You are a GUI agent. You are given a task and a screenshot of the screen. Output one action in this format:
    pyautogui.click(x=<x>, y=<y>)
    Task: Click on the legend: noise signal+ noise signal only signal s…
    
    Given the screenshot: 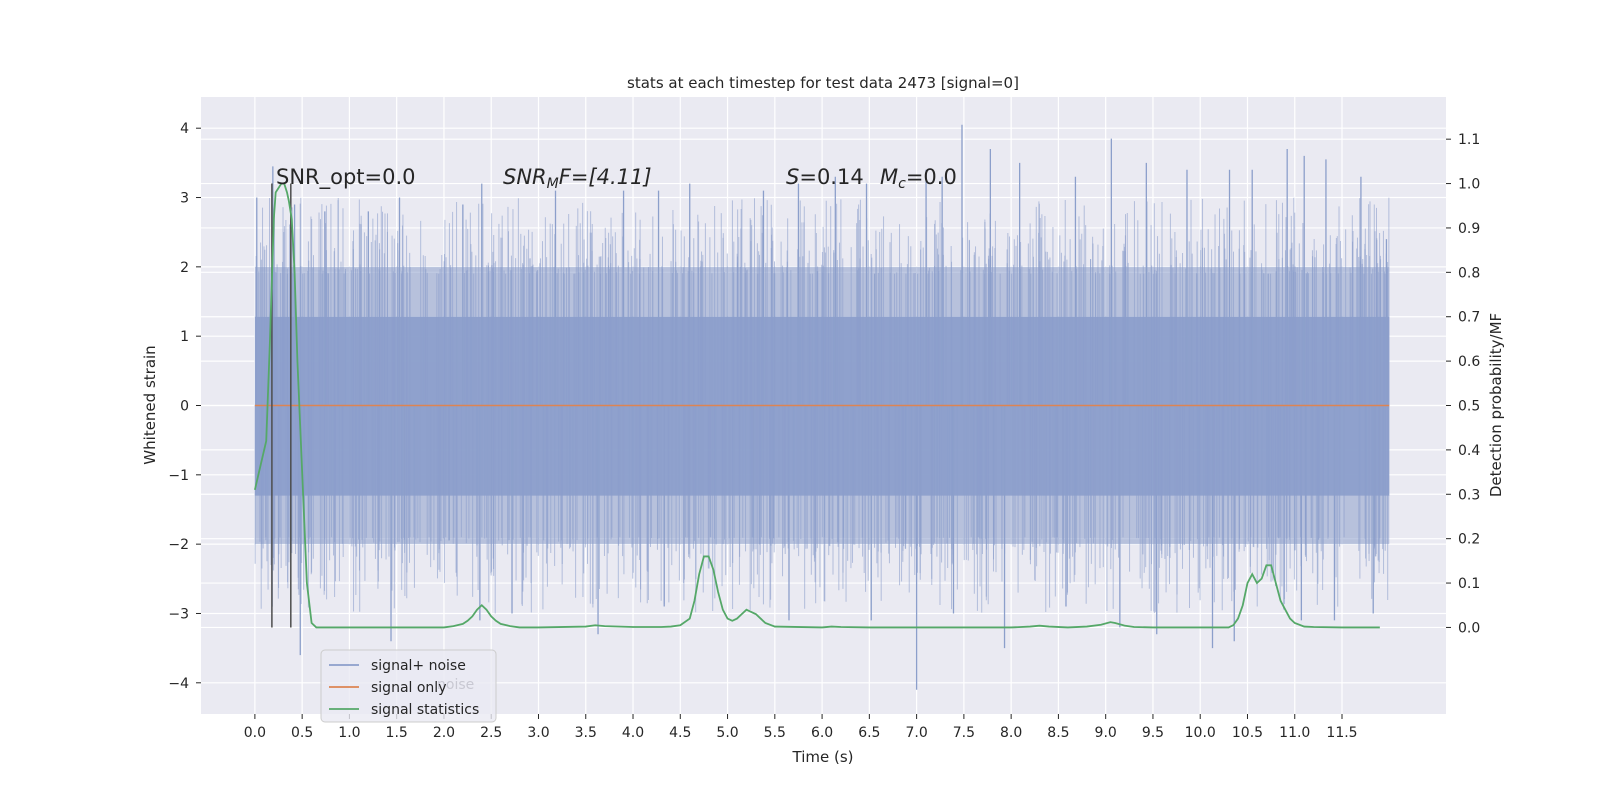 What is the action you would take?
    pyautogui.click(x=408, y=686)
    